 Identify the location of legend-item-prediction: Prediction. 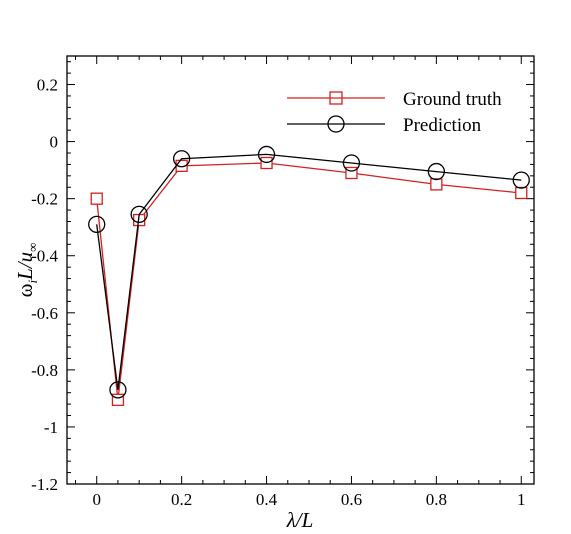
(384, 125).